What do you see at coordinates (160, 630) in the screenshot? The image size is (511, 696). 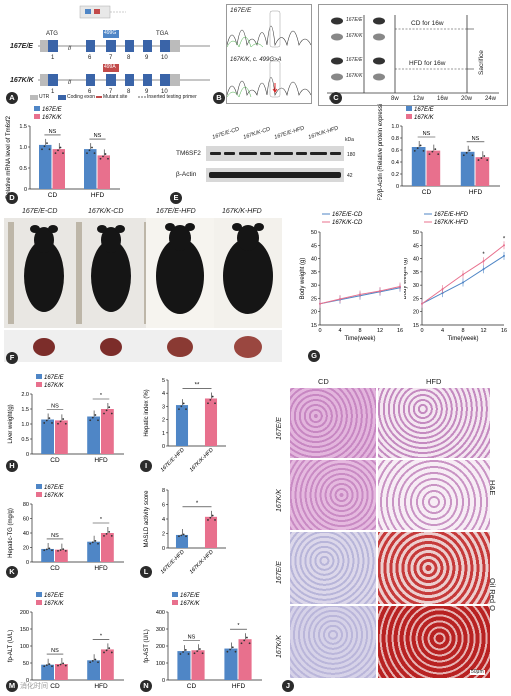 I see `y-tick-label: 300` at bounding box center [160, 630].